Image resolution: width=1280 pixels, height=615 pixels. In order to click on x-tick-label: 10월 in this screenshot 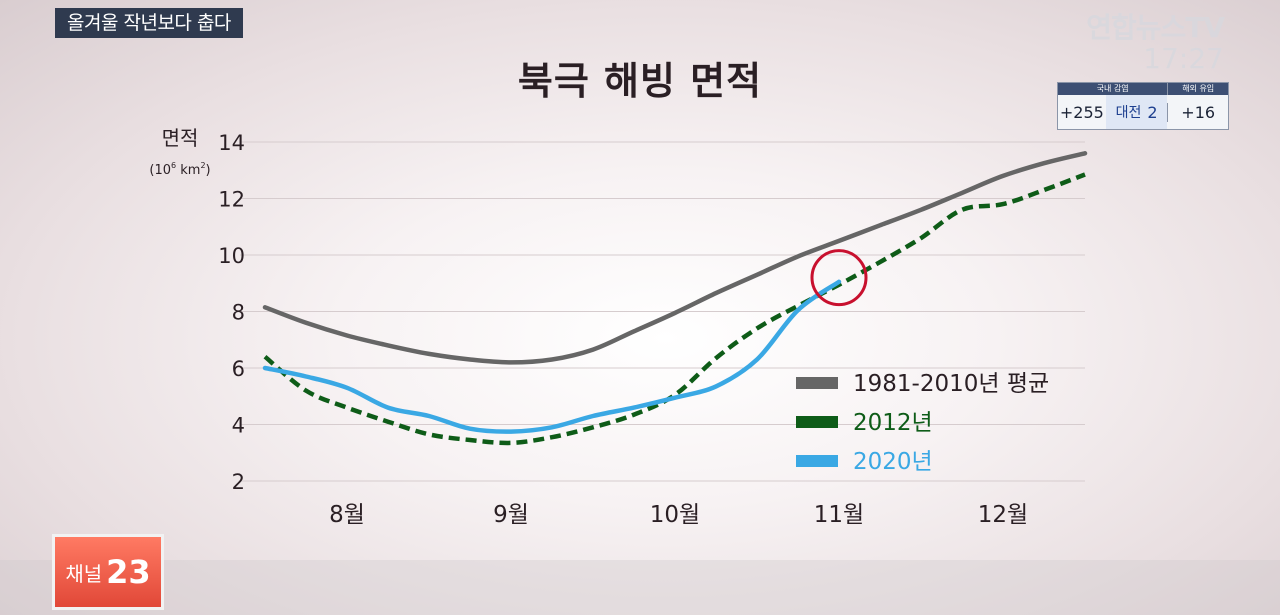, I will do `click(675, 515)`.